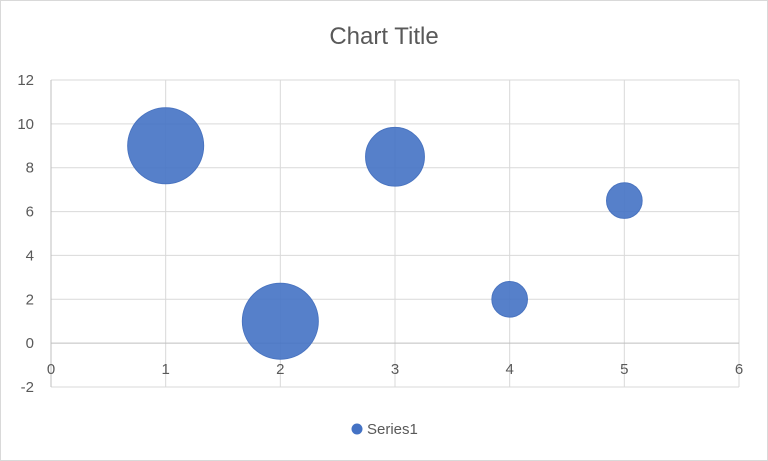 Image resolution: width=768 pixels, height=461 pixels. I want to click on y-tick-label: 10, so click(25, 124).